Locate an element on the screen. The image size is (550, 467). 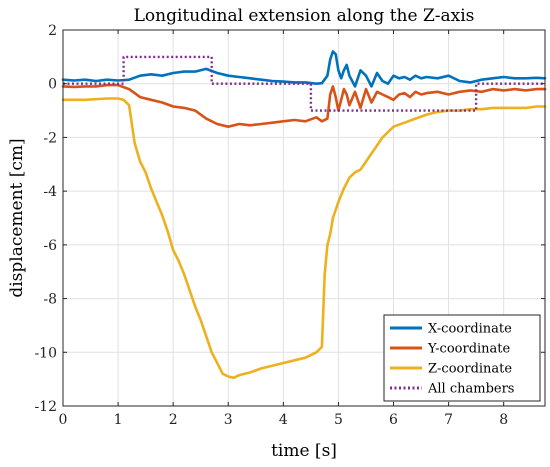
x-tick-label: 2 is located at coordinates (173, 420).